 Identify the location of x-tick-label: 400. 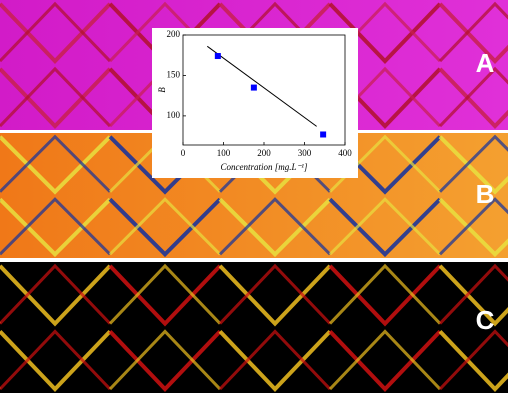
(345, 153).